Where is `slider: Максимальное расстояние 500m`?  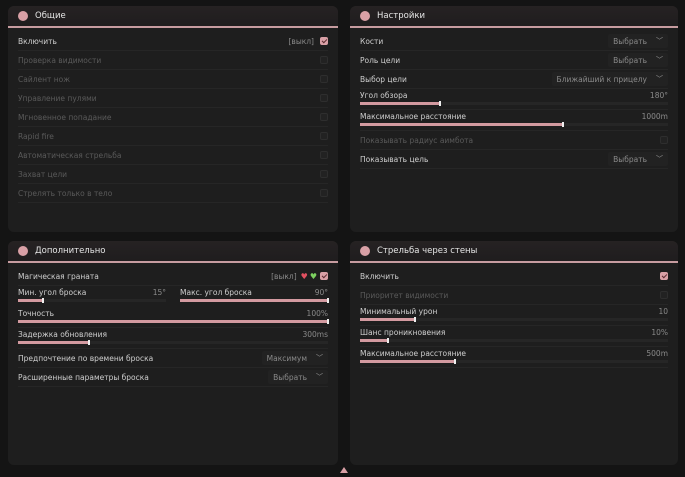 slider: Максимальное расстояние 500m is located at coordinates (514, 357).